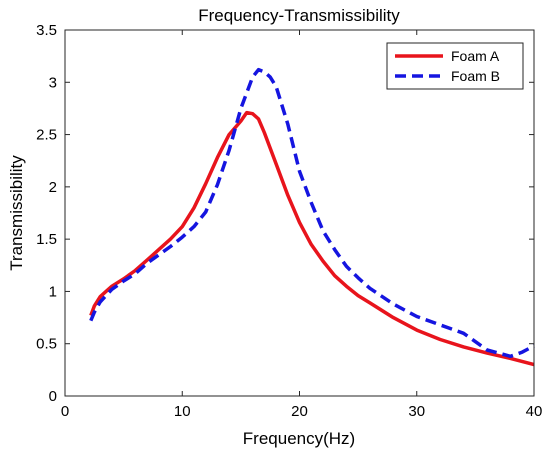 The image size is (550, 454). Describe the element at coordinates (46, 239) in the screenshot. I see `y-tick-label: 1.5` at that location.